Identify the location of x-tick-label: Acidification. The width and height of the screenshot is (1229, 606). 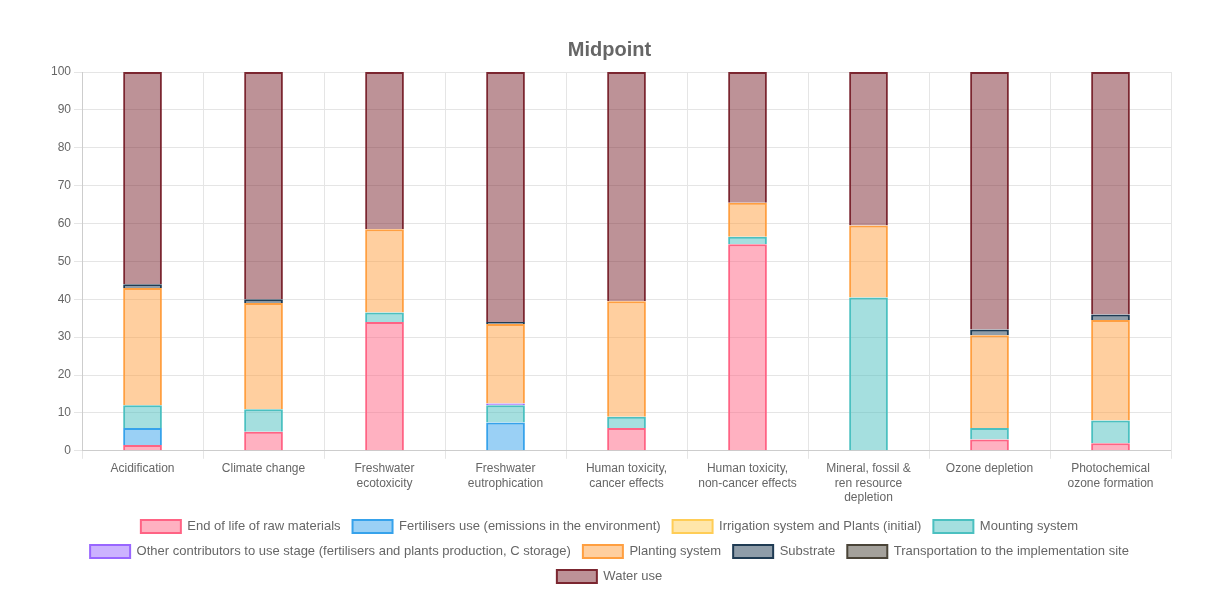
(142, 468).